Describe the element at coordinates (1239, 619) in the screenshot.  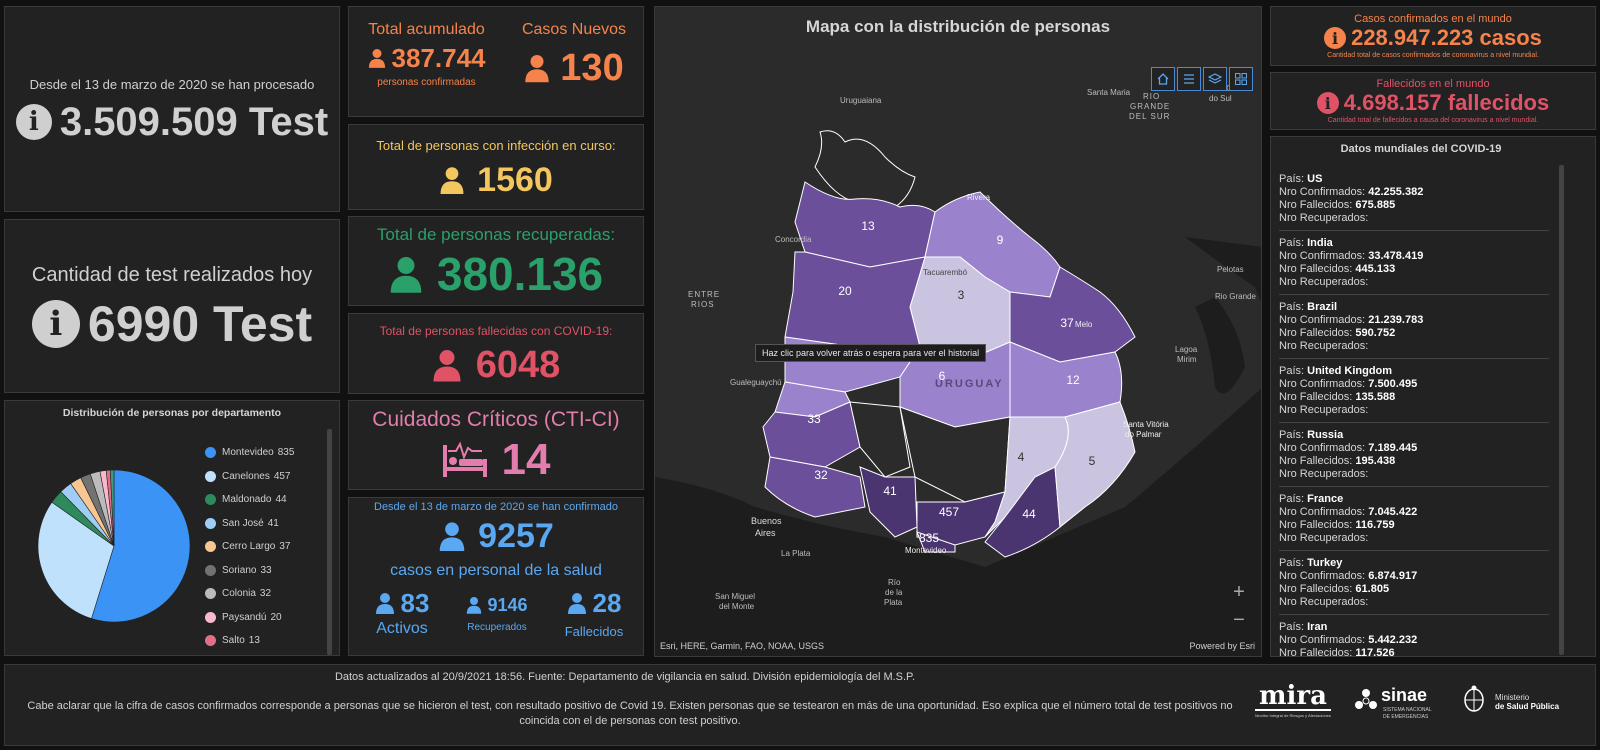
I see `zoom-out-button: −` at that location.